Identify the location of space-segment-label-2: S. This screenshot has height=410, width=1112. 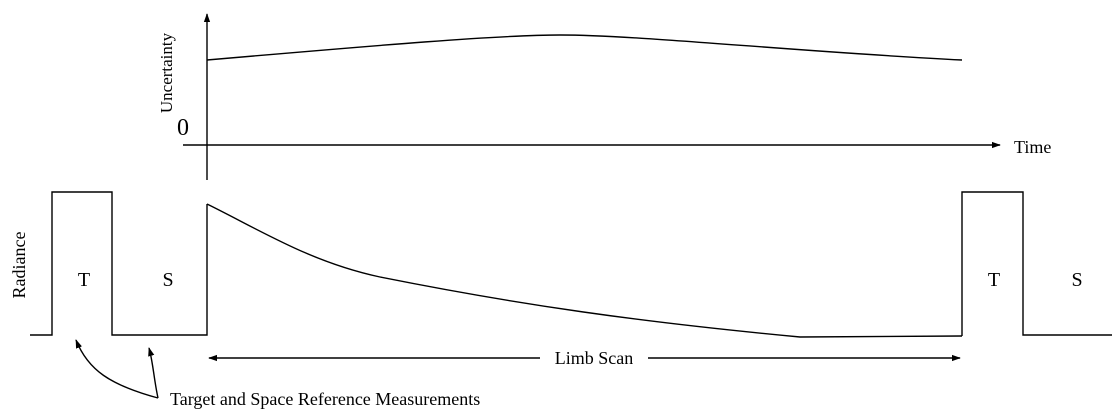
(1076, 280).